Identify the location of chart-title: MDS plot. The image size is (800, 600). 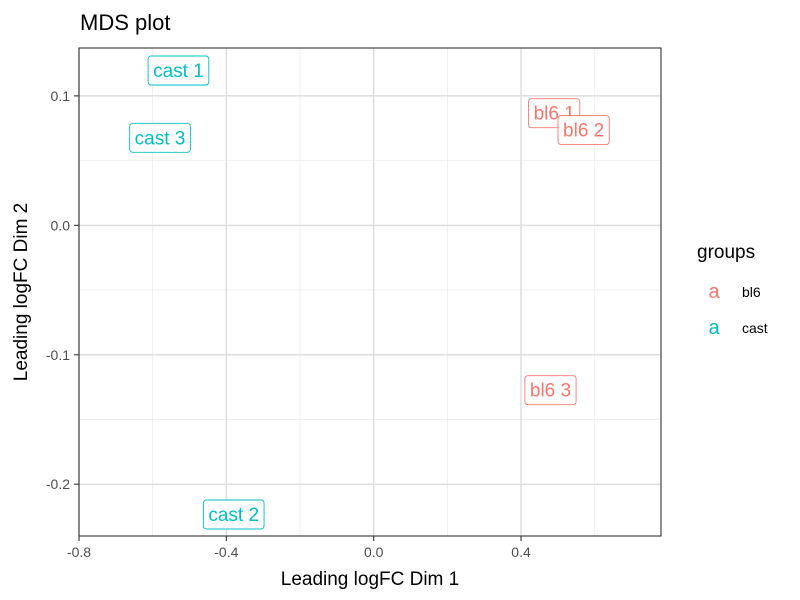
(125, 22).